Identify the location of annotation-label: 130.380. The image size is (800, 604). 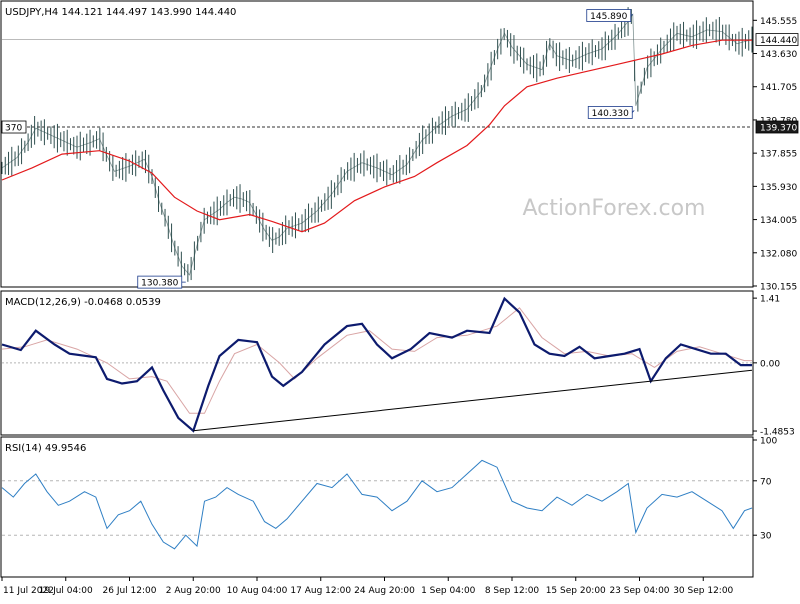
(159, 284).